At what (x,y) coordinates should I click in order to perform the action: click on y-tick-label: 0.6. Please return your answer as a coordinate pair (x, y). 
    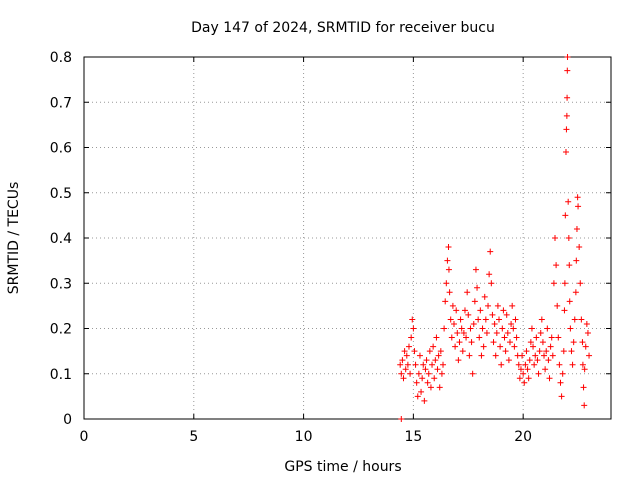
    Looking at the image, I should click on (61, 149).